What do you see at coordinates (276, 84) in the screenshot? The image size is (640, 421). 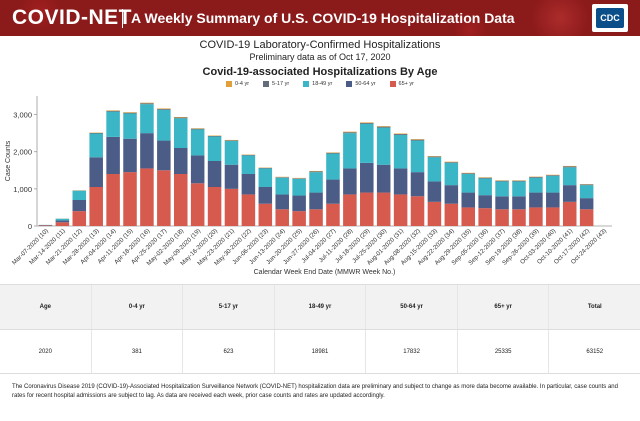 I see `legend-item: 5-17 yr` at bounding box center [276, 84].